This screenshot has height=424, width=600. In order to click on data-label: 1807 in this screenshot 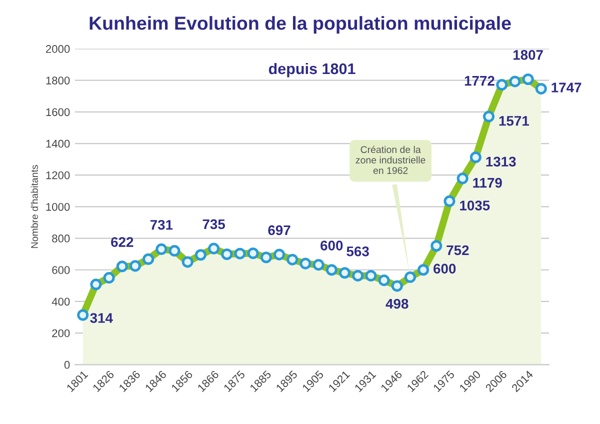, I will do `click(528, 55)`.